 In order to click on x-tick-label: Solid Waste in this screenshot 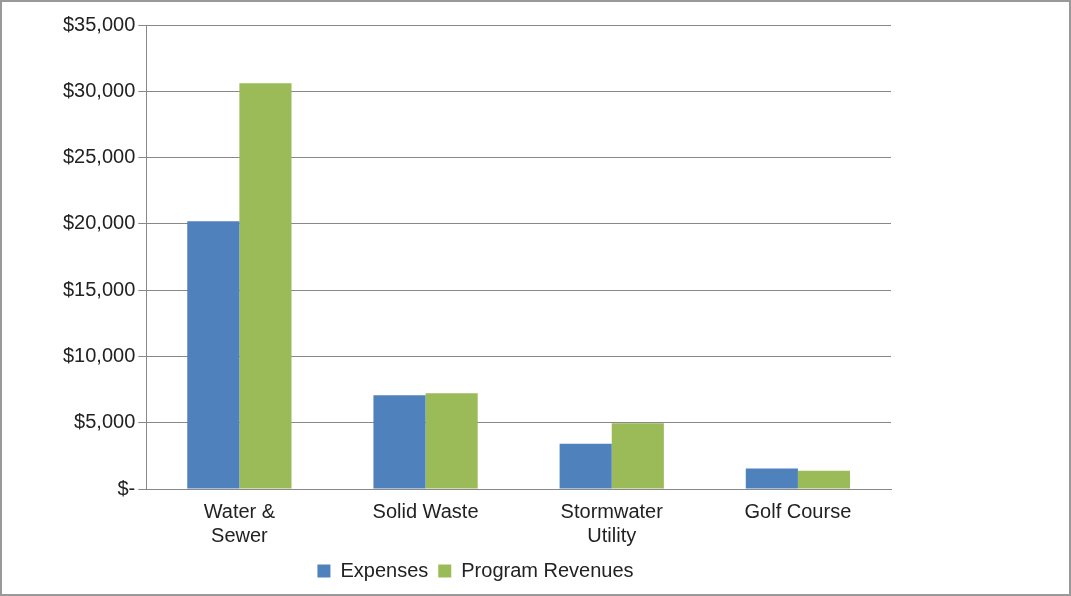, I will do `click(425, 510)`.